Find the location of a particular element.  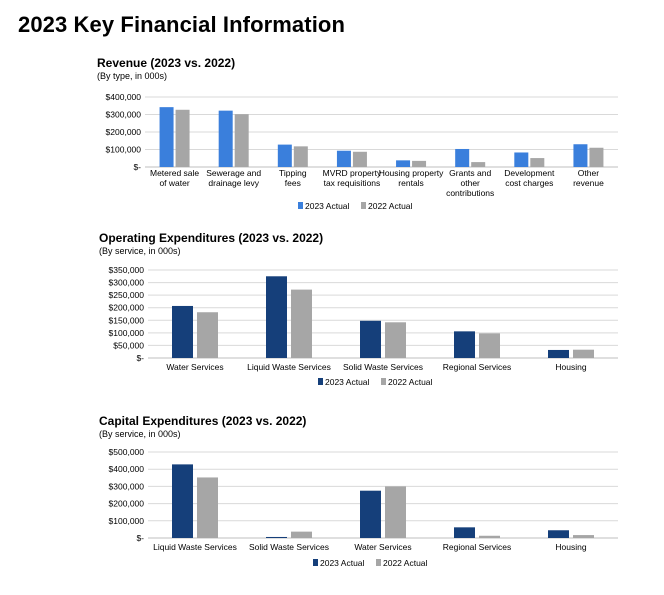

y-tick-label: $250,000 is located at coordinates (127, 295).